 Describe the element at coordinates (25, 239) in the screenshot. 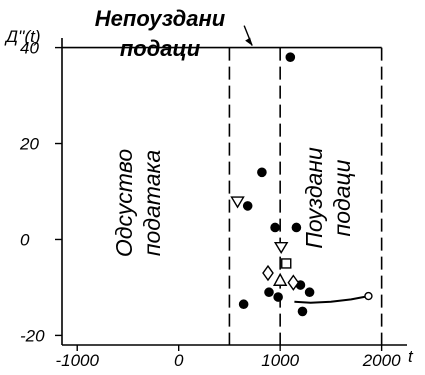

I see `y-tick-label: 0` at that location.